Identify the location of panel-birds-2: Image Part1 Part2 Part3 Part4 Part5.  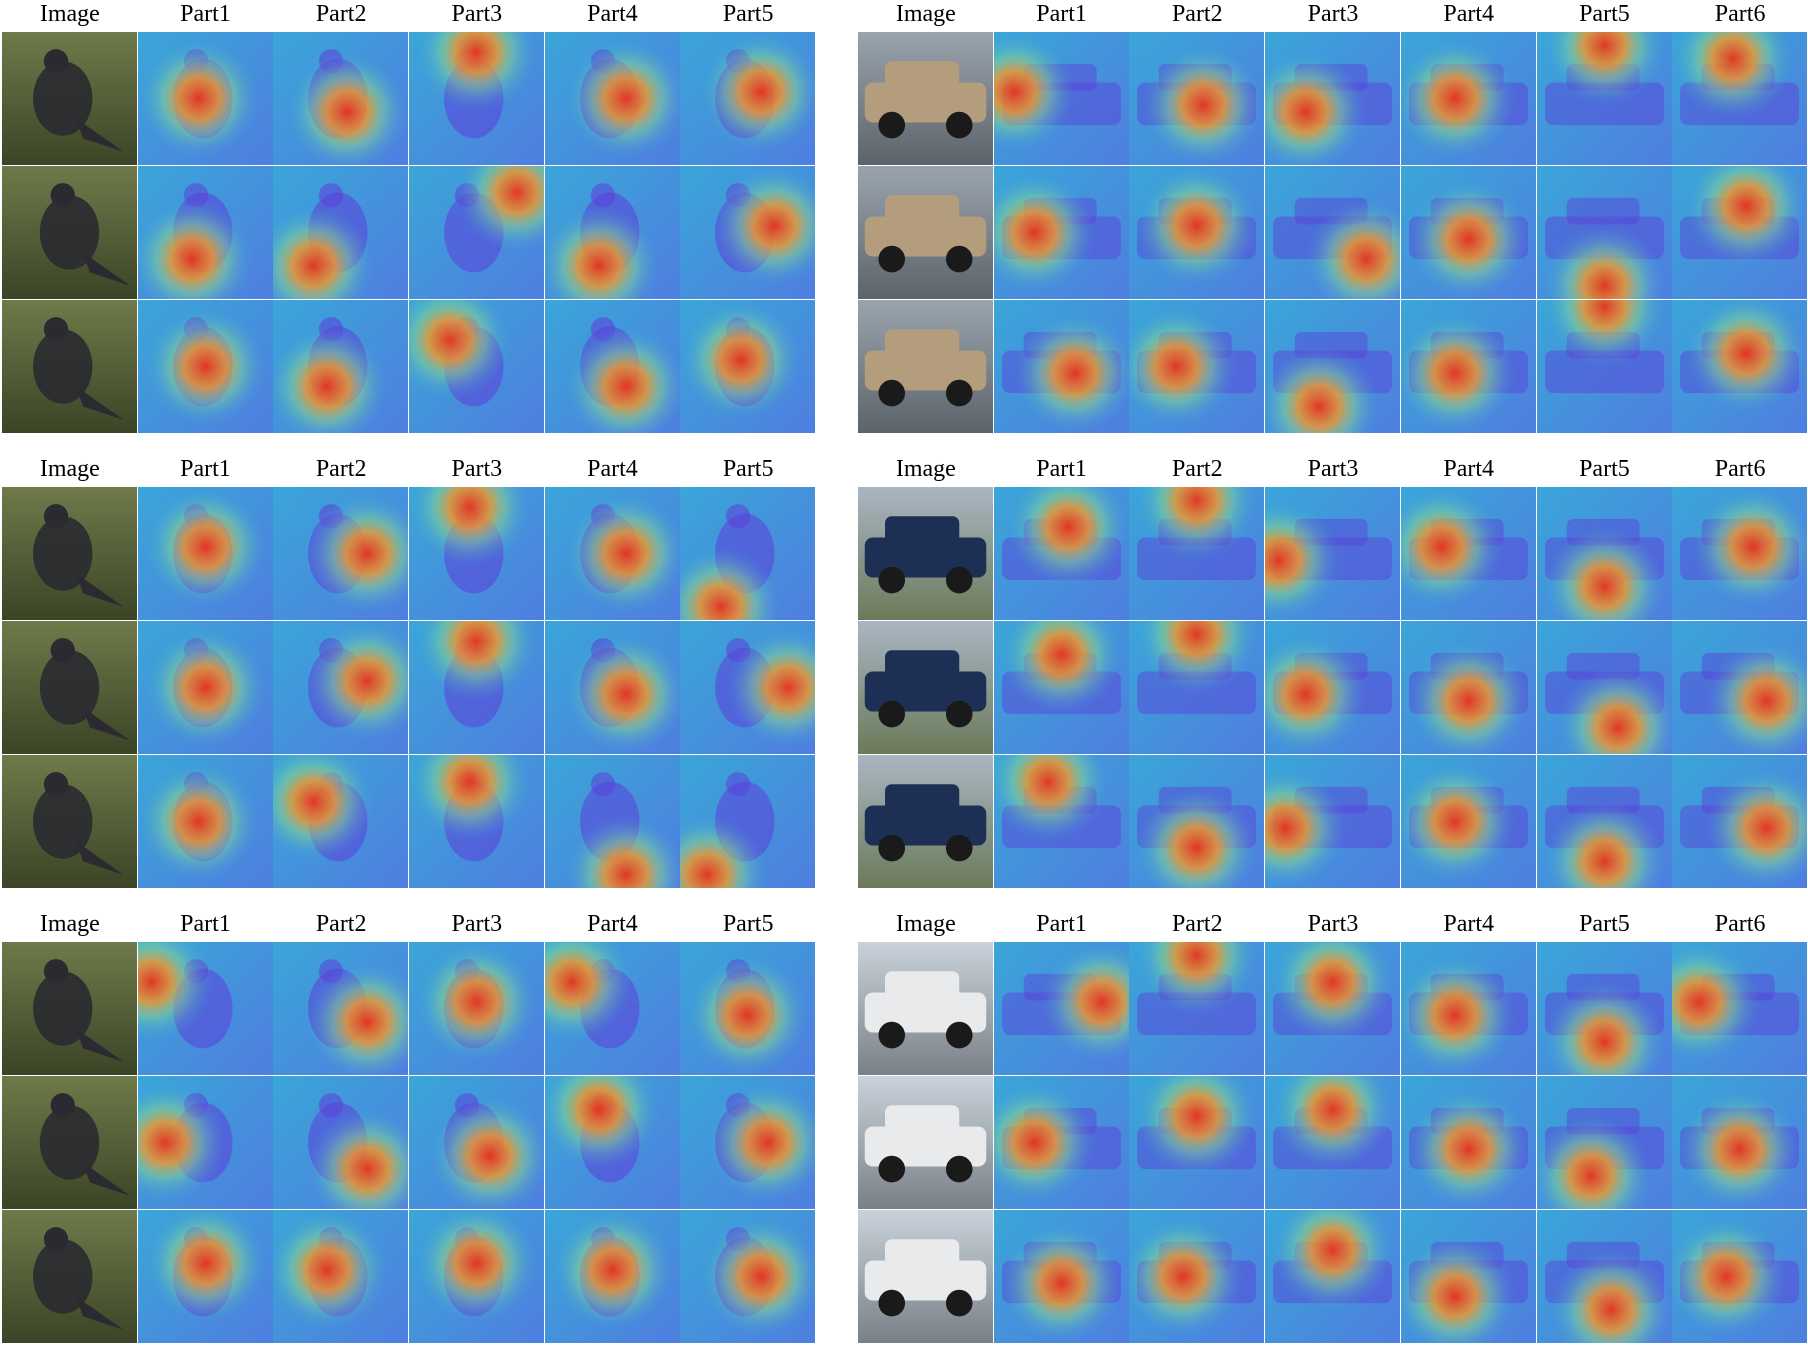
(409, 672).